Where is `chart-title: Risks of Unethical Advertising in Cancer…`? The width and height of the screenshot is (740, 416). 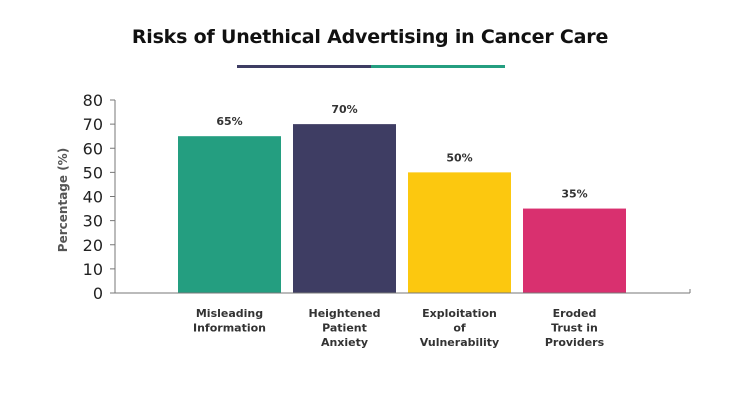
chart-title: Risks of Unethical Advertising in Cancer… is located at coordinates (370, 37).